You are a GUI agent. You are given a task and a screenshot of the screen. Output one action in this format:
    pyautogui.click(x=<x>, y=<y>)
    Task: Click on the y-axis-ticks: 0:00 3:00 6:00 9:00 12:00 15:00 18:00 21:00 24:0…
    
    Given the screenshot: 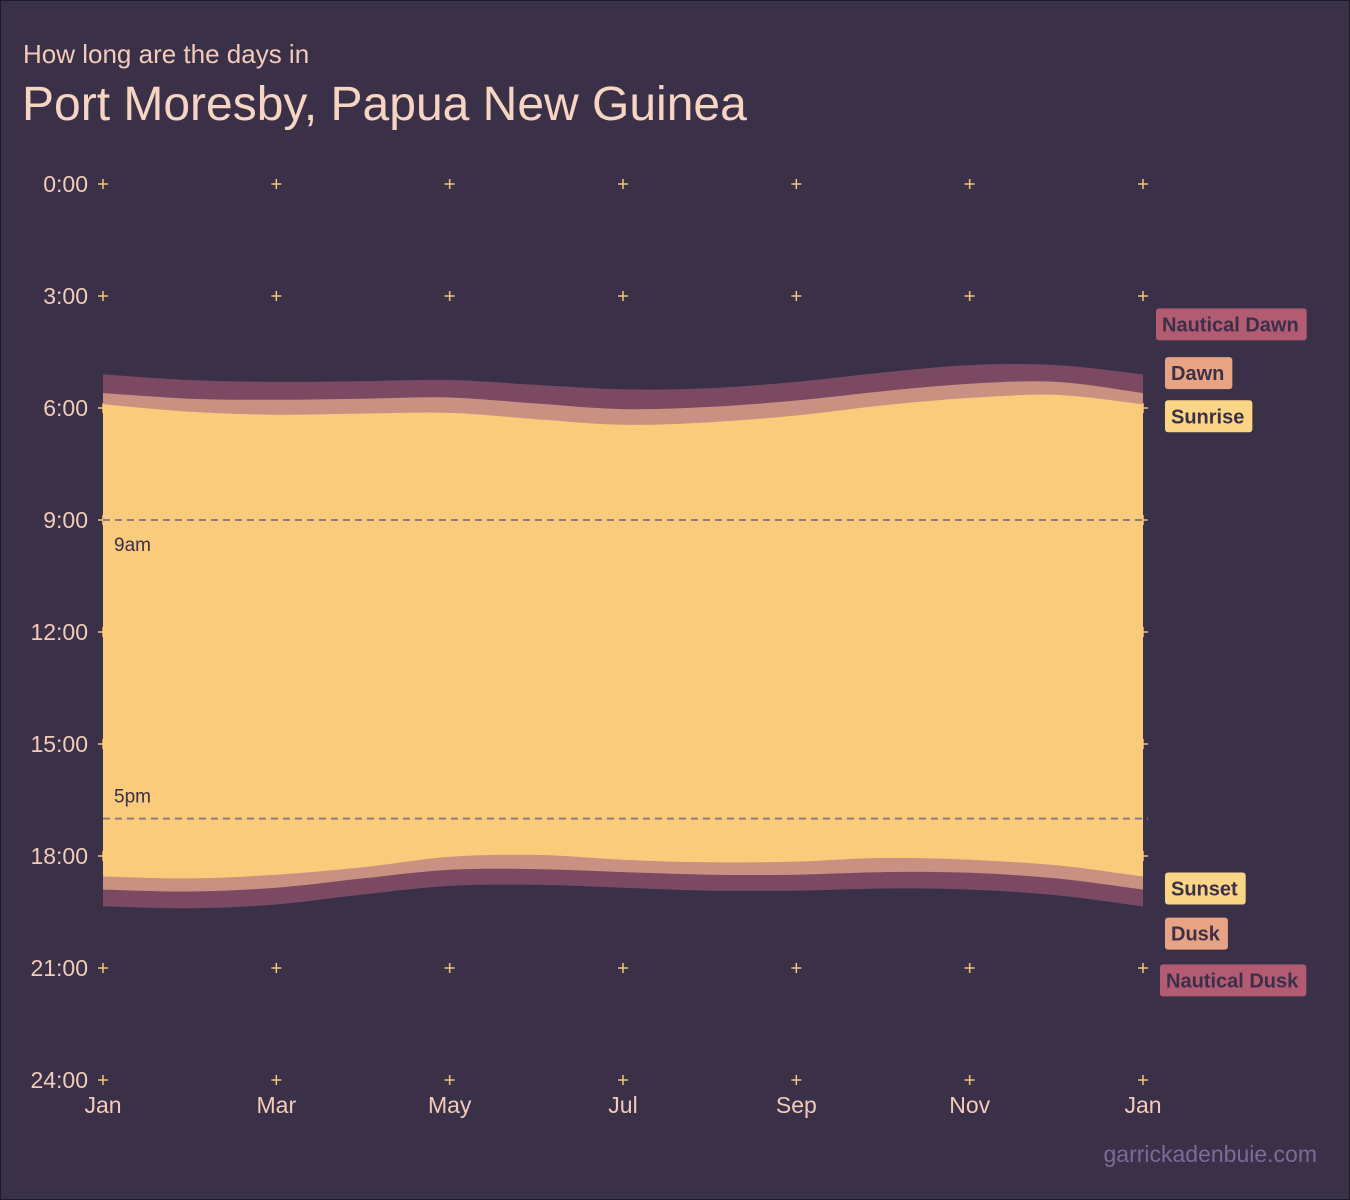 What is the action you would take?
    pyautogui.click(x=59, y=632)
    